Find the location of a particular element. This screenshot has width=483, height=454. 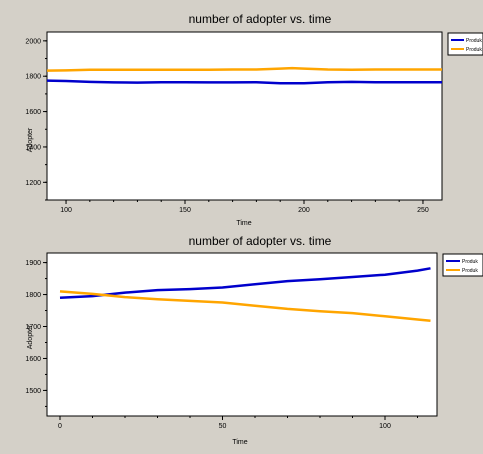

chart-1-series is located at coordinates (244, 75).